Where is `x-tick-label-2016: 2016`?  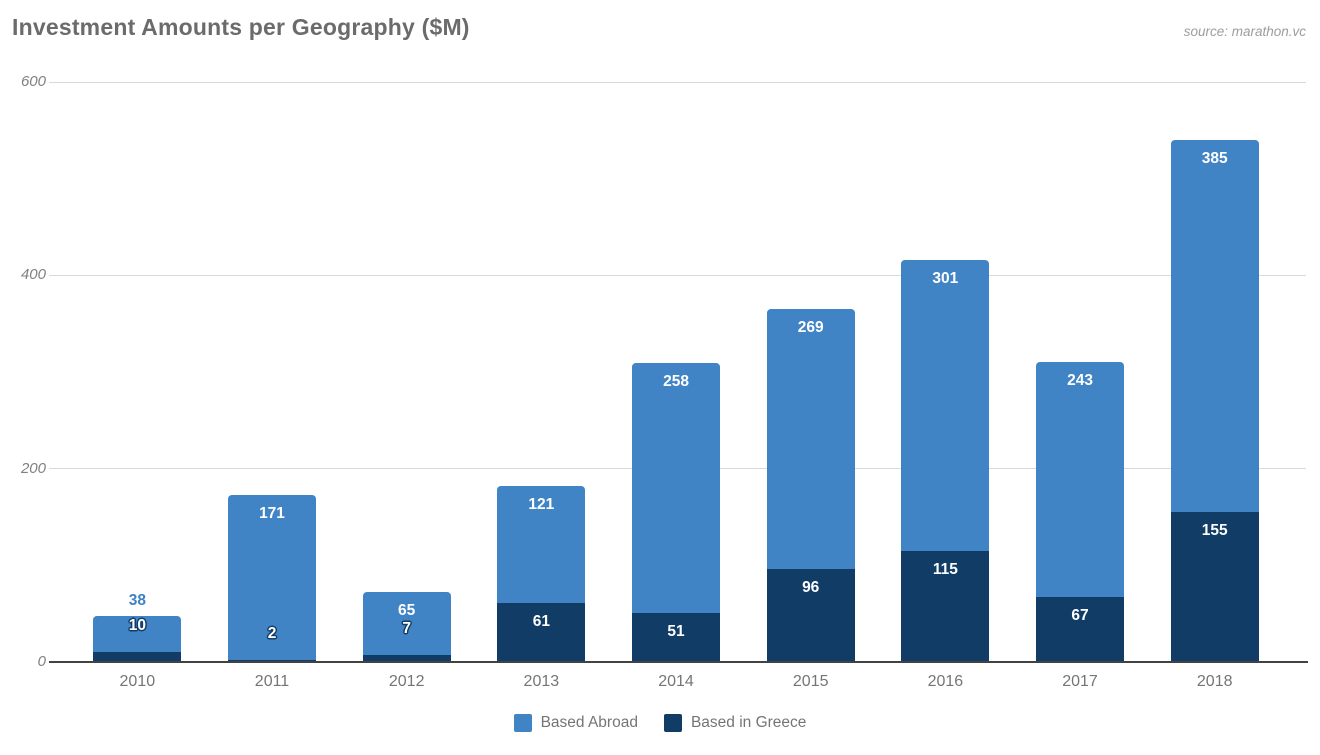 x-tick-label-2016: 2016 is located at coordinates (945, 681).